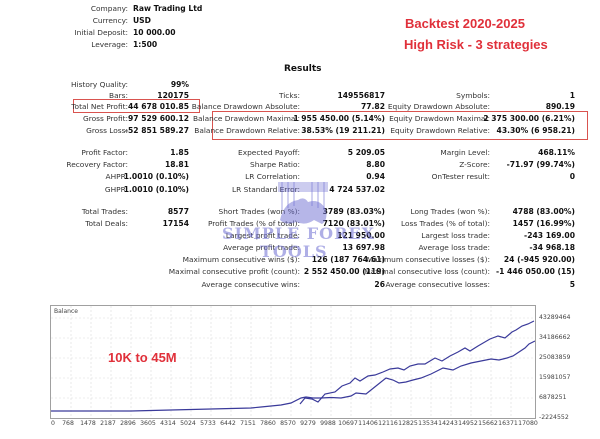 The image size is (600, 439). What do you see at coordinates (353, 211) in the screenshot?
I see `short-trades-value: 3789 (83.03%)` at bounding box center [353, 211].